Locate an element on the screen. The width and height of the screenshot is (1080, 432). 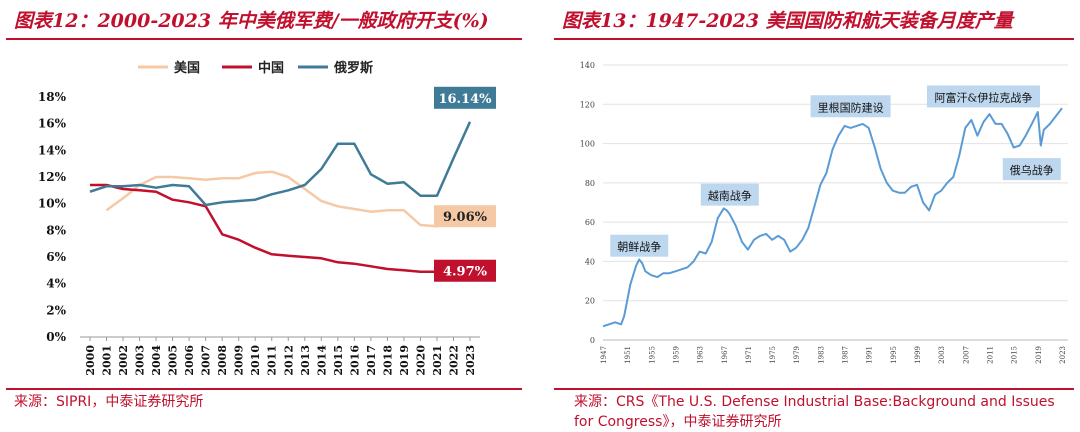
right-y-tick-label: 80 is located at coordinates (590, 183).